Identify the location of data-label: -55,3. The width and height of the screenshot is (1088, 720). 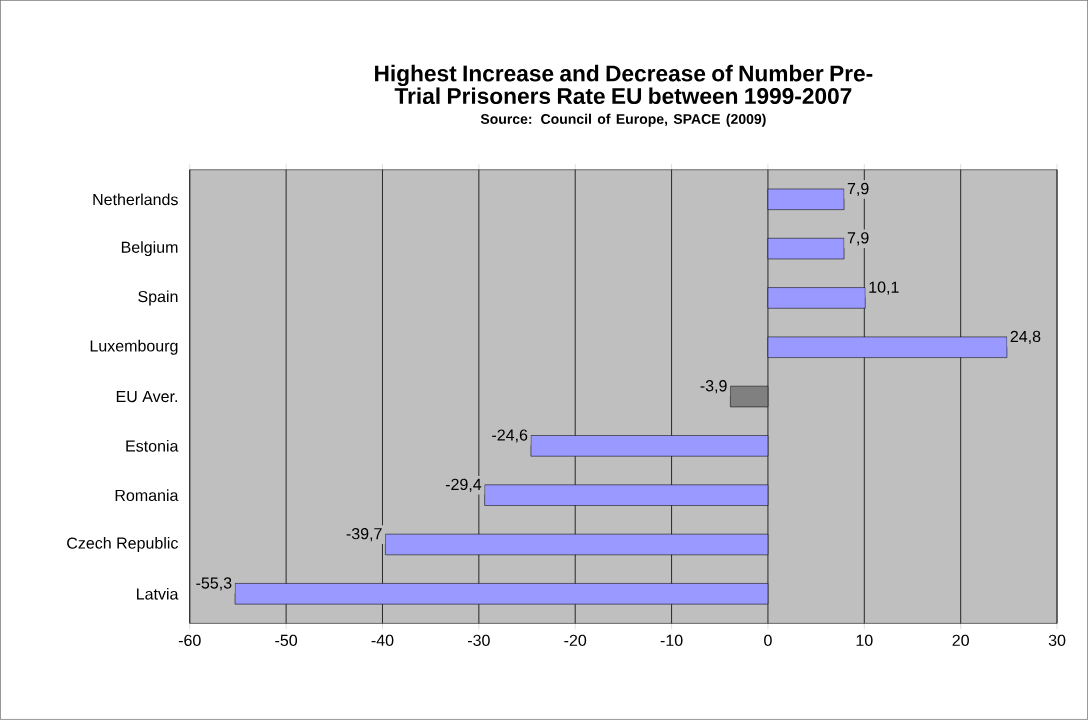
(214, 584).